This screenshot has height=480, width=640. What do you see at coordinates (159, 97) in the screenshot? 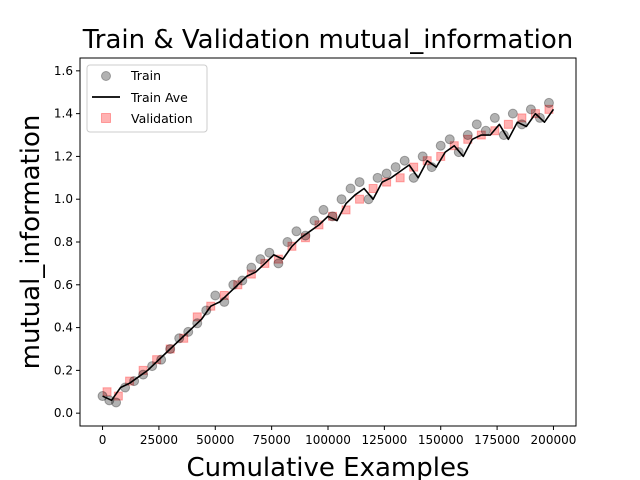
I see `legend-train-ave-label: Train Ave` at bounding box center [159, 97].